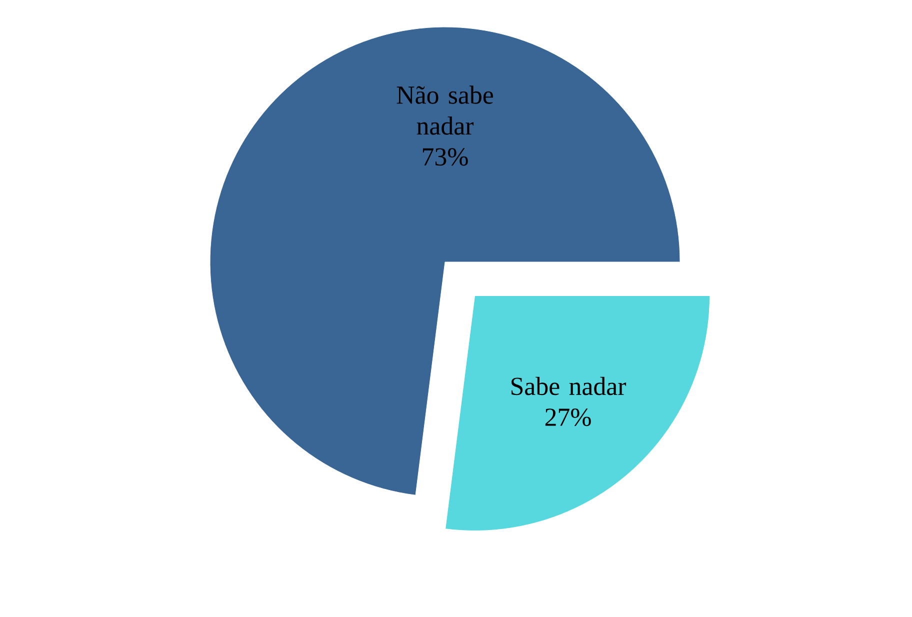  I want to click on slice-label: Não sabe nadar, so click(445, 110).